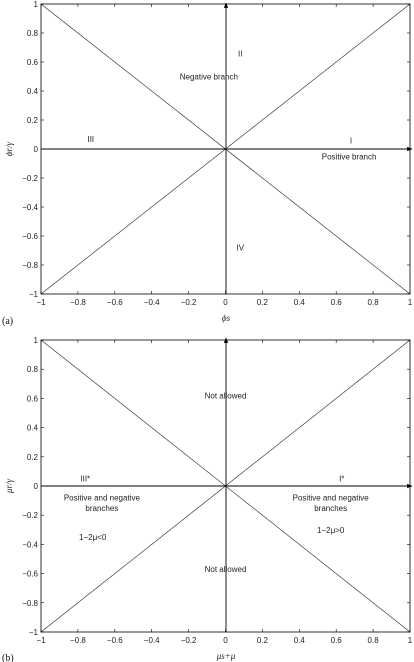  Describe the element at coordinates (226, 318) in the screenshot. I see `panel-a-xlabel: ϕs` at that location.